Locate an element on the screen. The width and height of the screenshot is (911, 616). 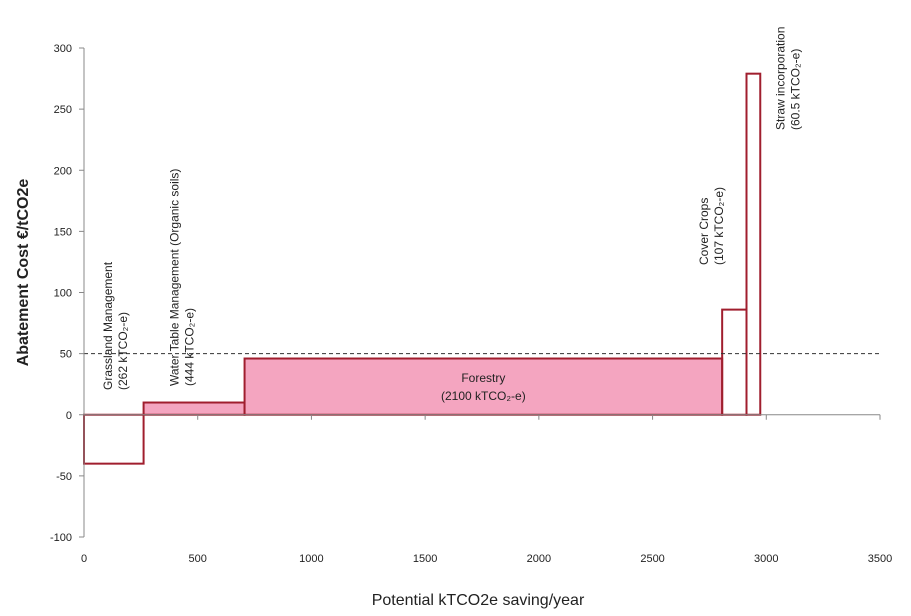
bar-water-table-management-organic-soils is located at coordinates (194, 408).